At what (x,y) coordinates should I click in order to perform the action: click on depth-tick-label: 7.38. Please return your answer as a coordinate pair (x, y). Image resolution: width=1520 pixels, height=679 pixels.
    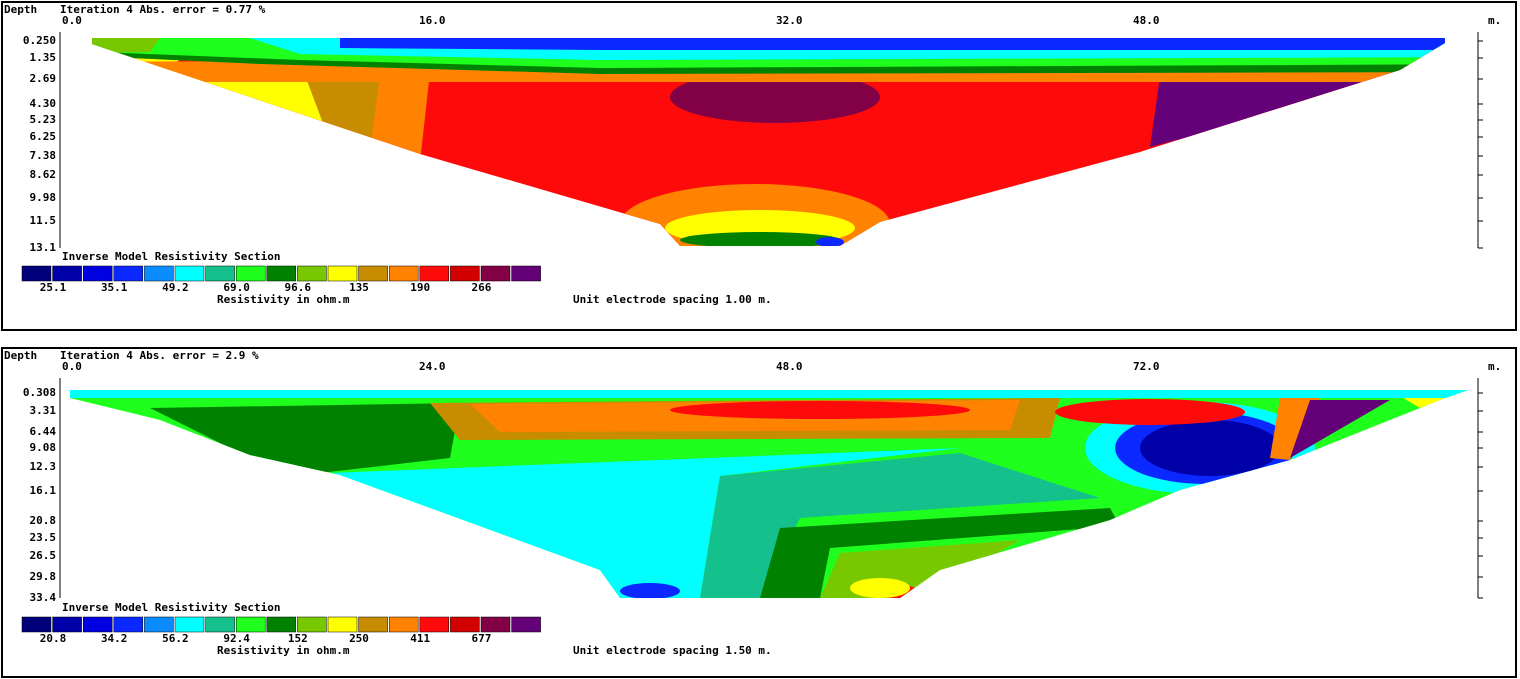
    Looking at the image, I should click on (43, 155).